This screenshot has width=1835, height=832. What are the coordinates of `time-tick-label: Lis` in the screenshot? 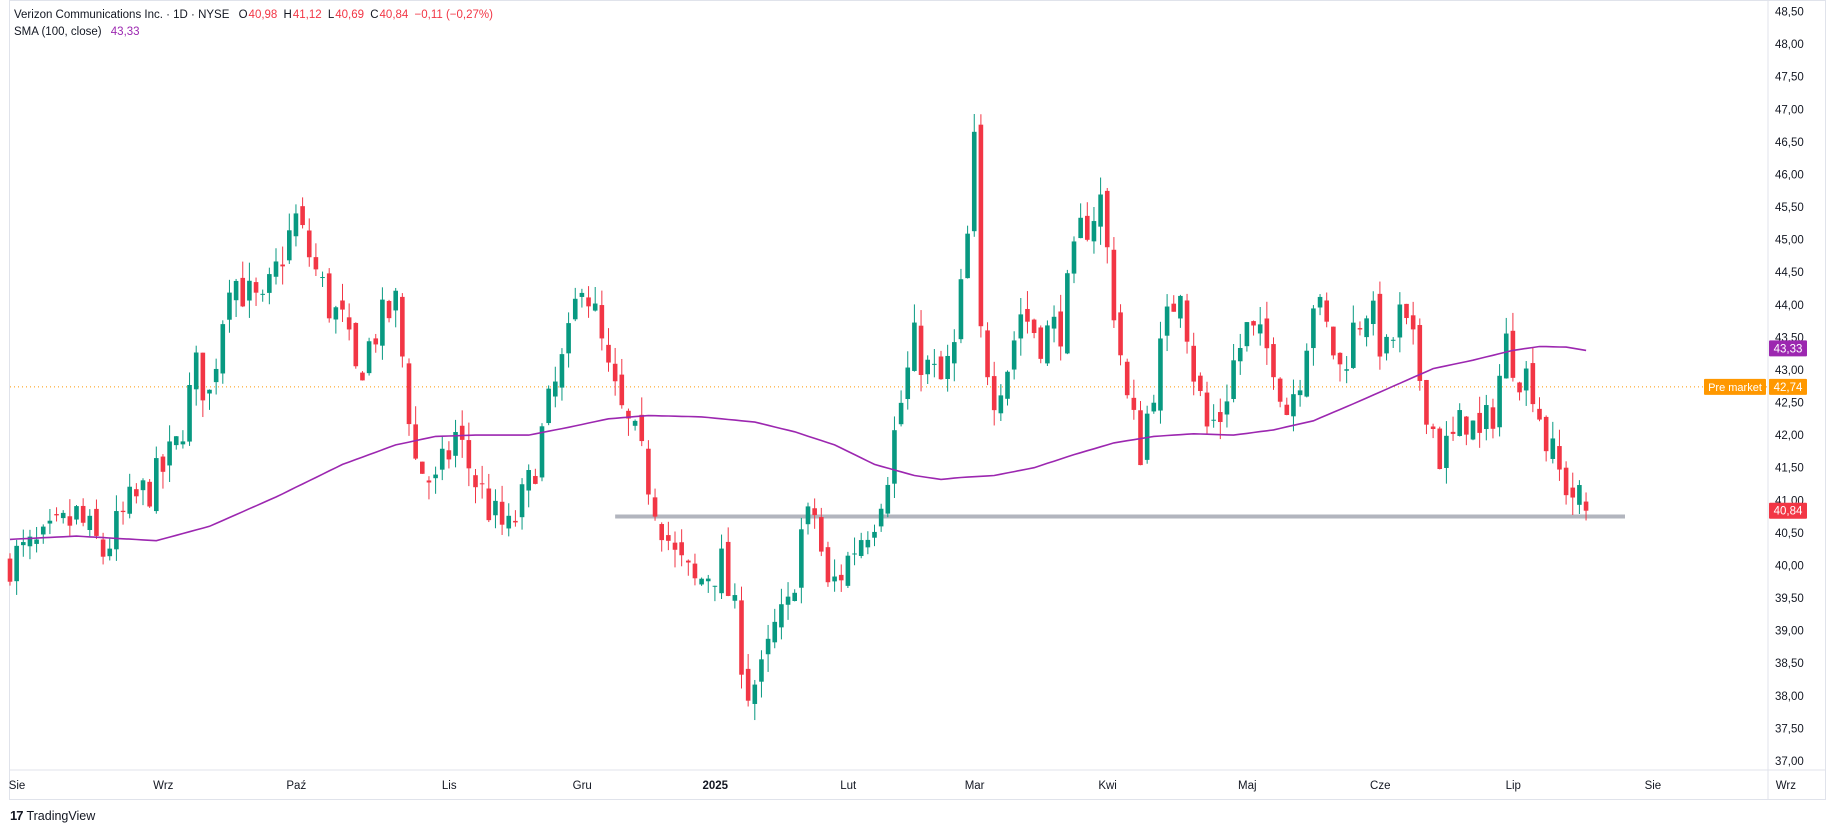 It's located at (449, 786).